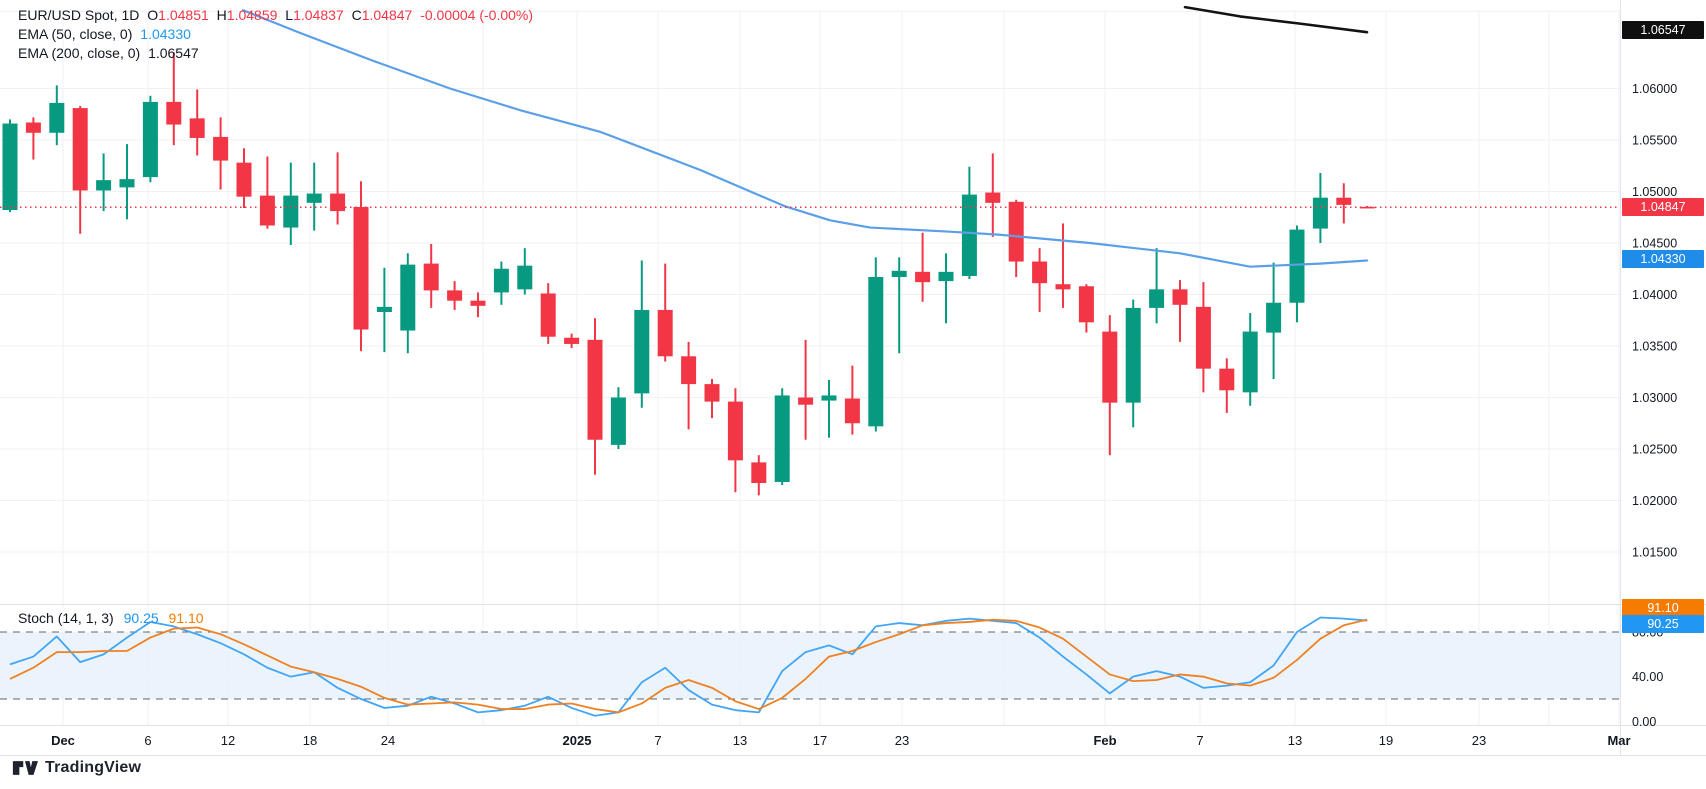 The image size is (1706, 789). I want to click on time-tick-label: 17, so click(820, 740).